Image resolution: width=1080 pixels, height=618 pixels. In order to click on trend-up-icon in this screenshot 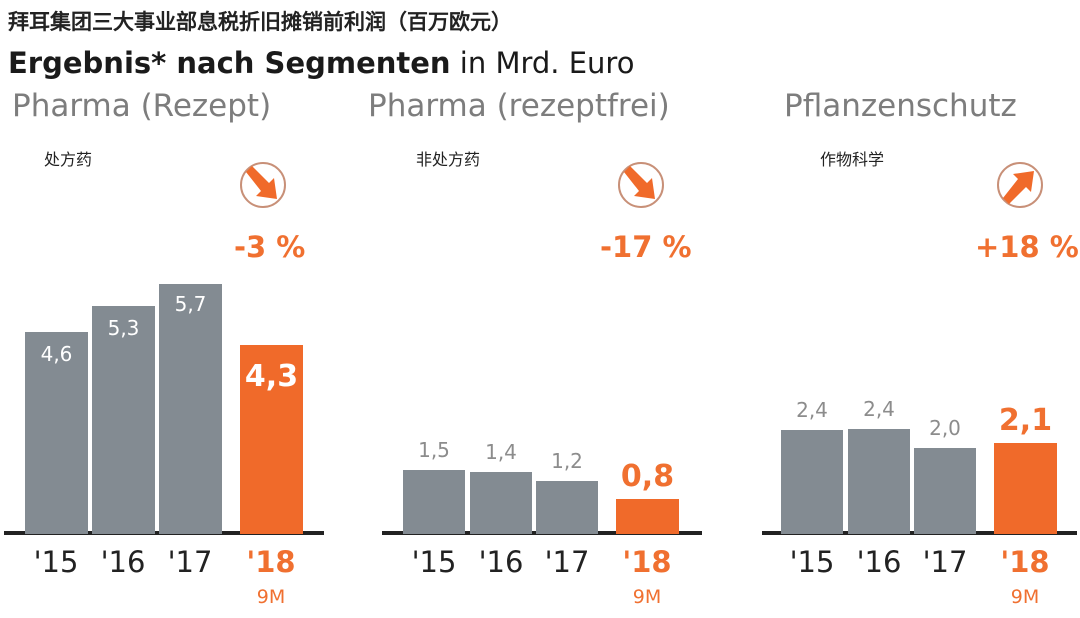, I will do `click(1020, 185)`.